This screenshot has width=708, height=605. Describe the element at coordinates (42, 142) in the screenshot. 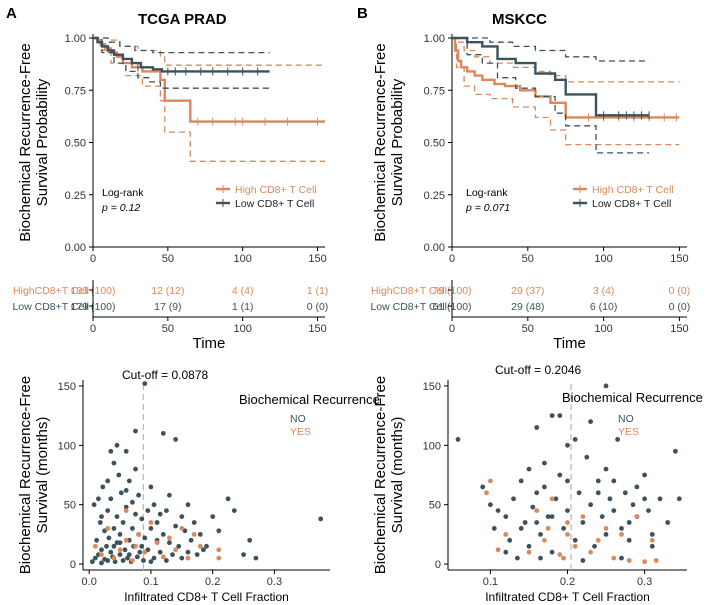

I see `km-y-label-line2: Survival Probability` at that location.